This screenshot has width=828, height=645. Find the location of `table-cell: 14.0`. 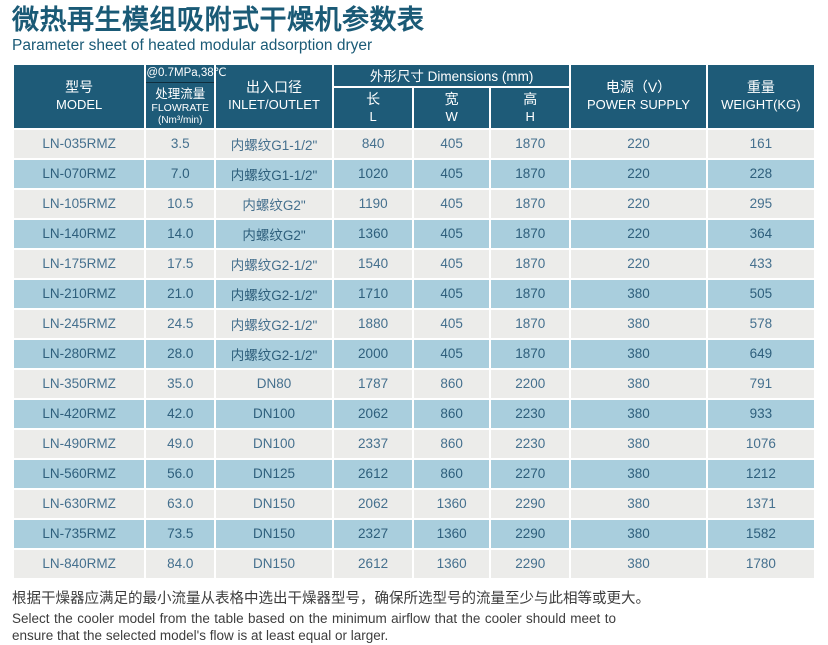

table-cell: 14.0 is located at coordinates (180, 233).